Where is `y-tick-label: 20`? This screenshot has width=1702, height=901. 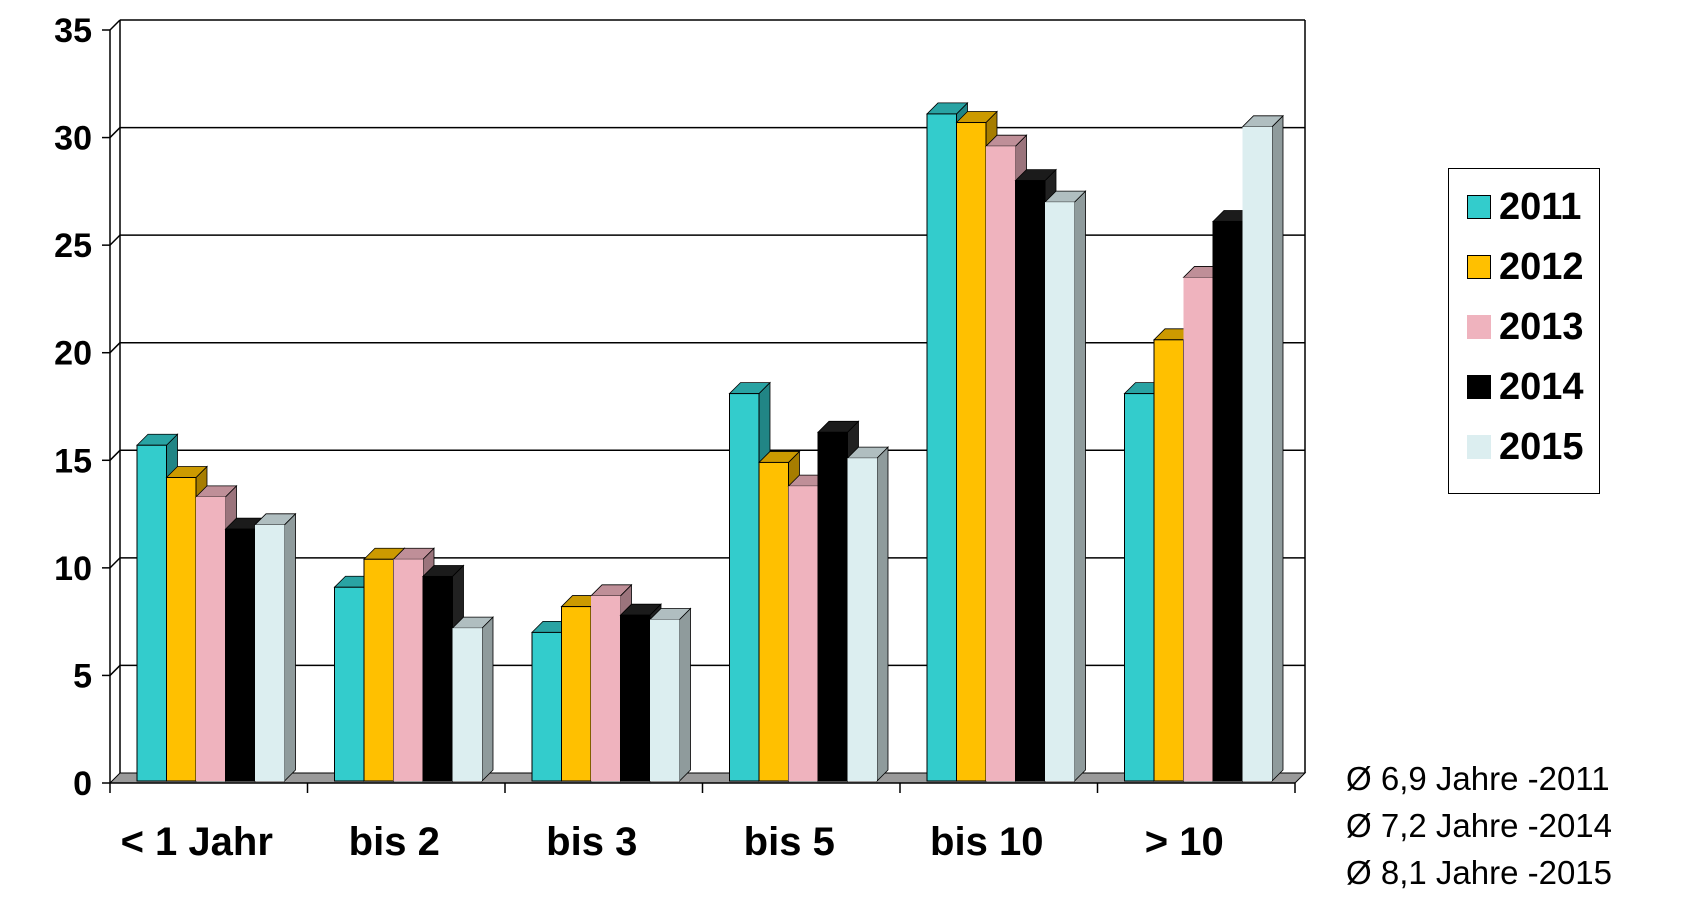 y-tick-label: 20 is located at coordinates (73, 354).